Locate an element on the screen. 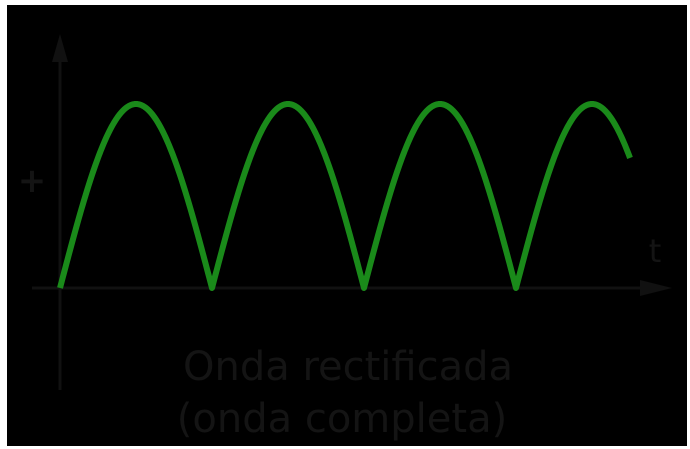 This screenshot has height=449, width=690. caption-line-2: (onda completa) is located at coordinates (342, 419).